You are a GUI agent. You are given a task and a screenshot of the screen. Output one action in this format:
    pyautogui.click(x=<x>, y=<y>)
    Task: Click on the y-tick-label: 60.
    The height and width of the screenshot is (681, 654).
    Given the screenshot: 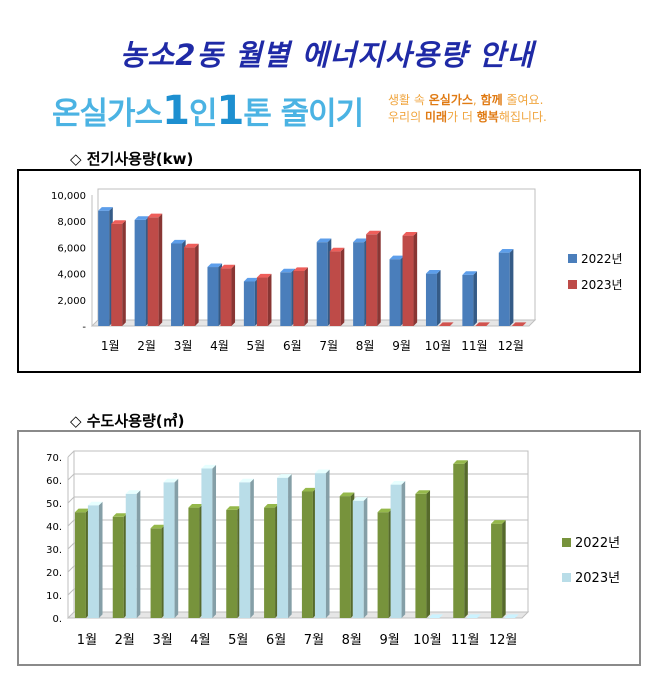 What is the action you would take?
    pyautogui.click(x=54, y=481)
    